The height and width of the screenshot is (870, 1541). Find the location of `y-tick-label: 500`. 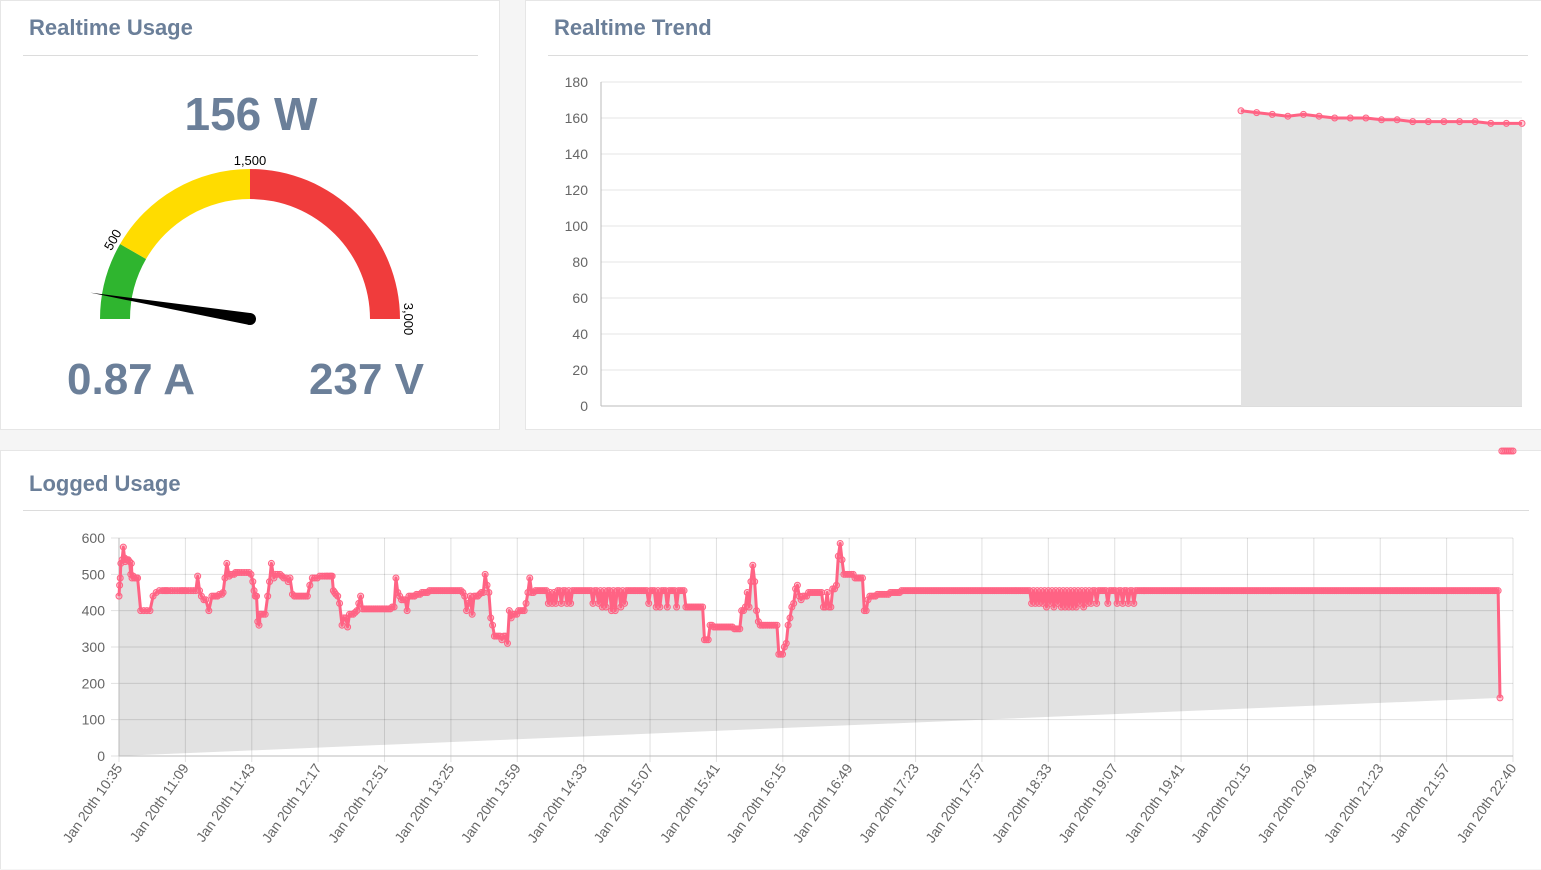

y-tick-label: 500 is located at coordinates (94, 574).